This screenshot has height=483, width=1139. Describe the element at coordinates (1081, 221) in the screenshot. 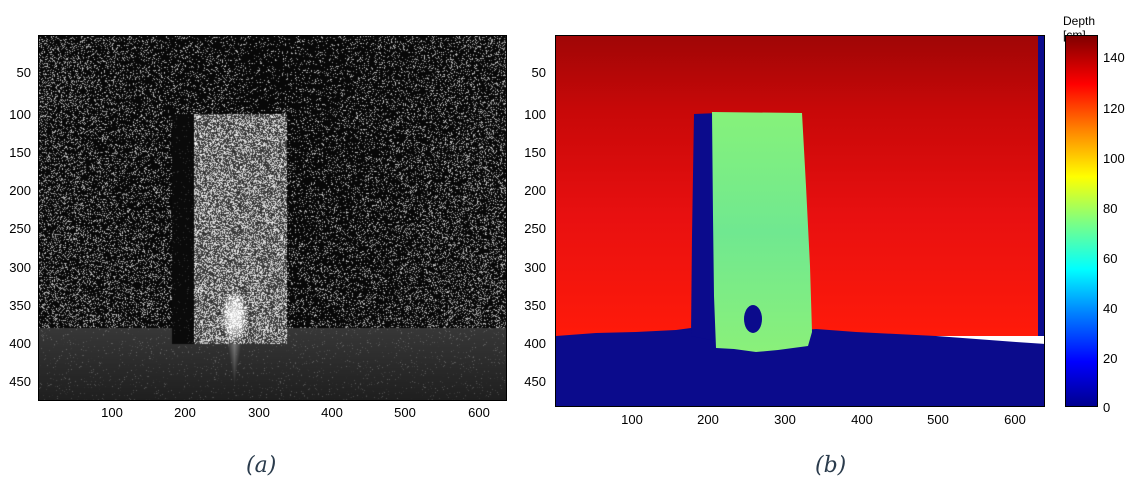

I see `colorbar` at that location.